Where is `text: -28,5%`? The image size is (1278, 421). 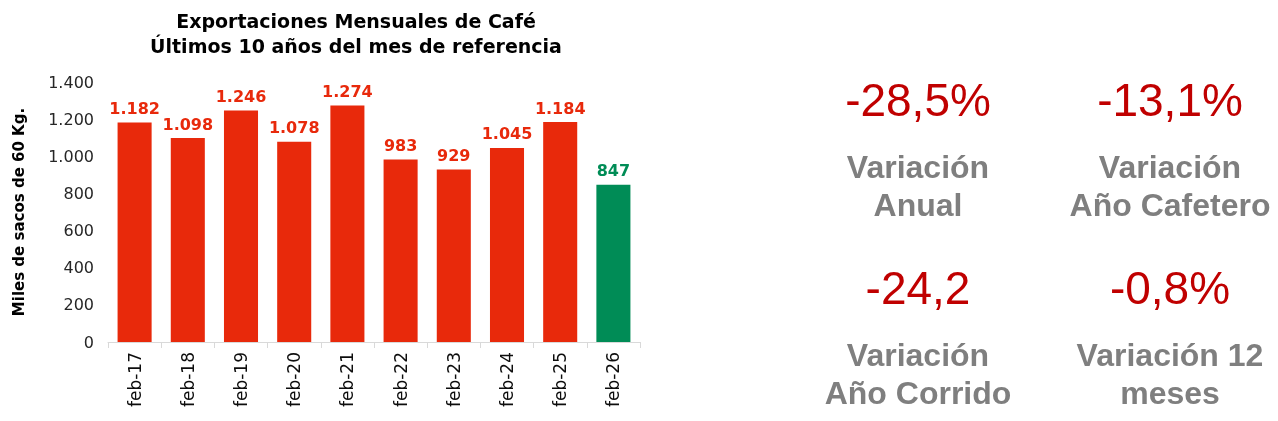
text: -28,5% is located at coordinates (918, 100).